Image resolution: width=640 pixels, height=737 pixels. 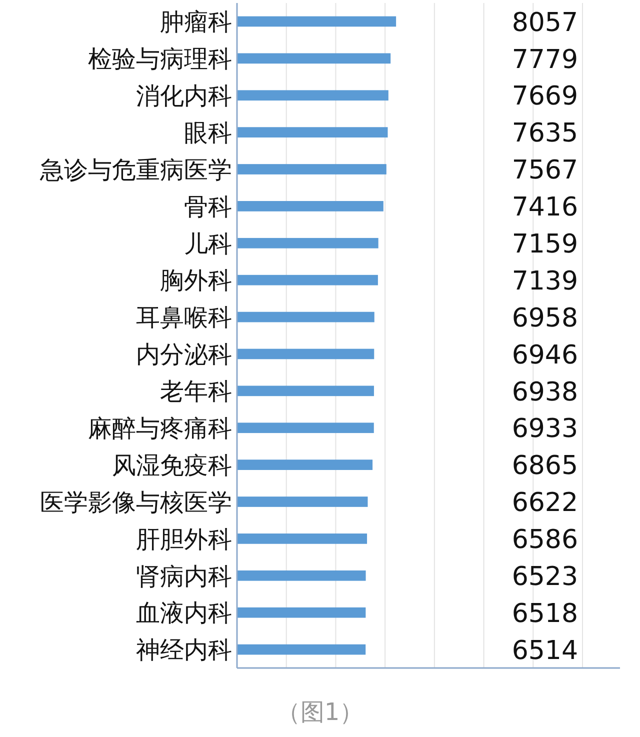 What do you see at coordinates (545, 466) in the screenshot?
I see `data-label: 6865` at bounding box center [545, 466].